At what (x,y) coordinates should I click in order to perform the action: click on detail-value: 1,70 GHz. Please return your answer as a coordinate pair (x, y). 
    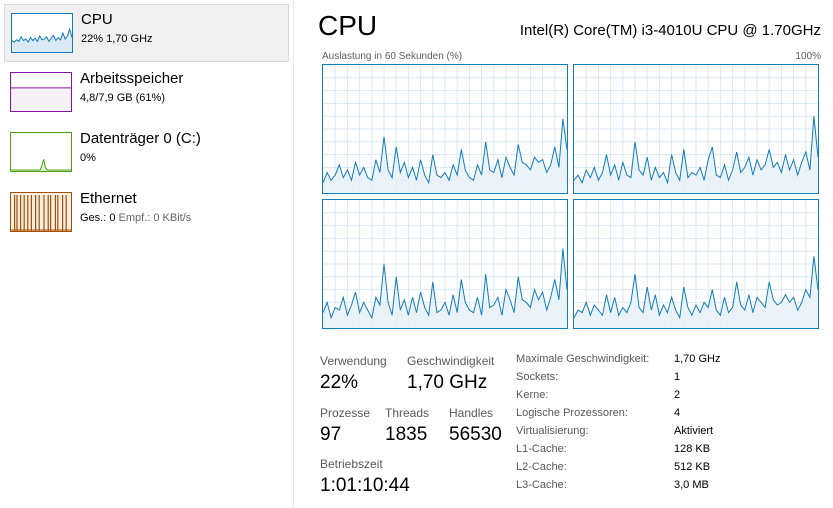
    Looking at the image, I should click on (697, 359).